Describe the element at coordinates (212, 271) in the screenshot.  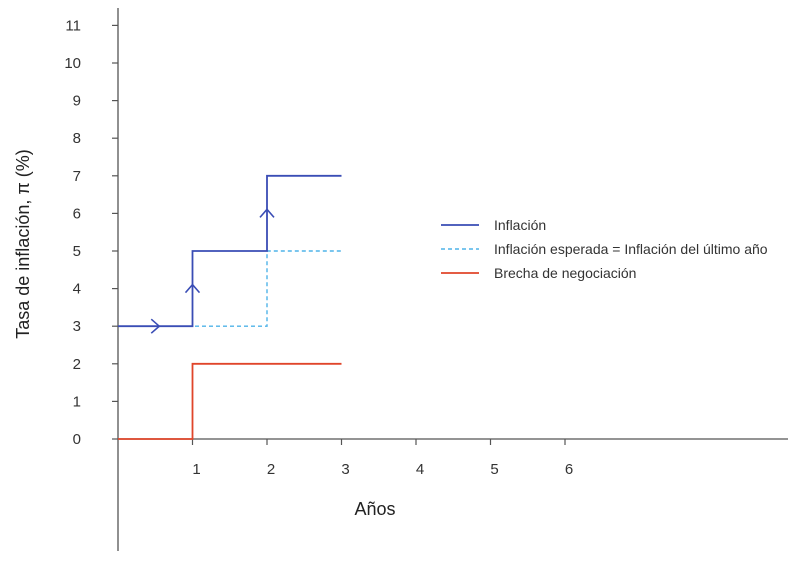
I see `arrow-layer` at that location.